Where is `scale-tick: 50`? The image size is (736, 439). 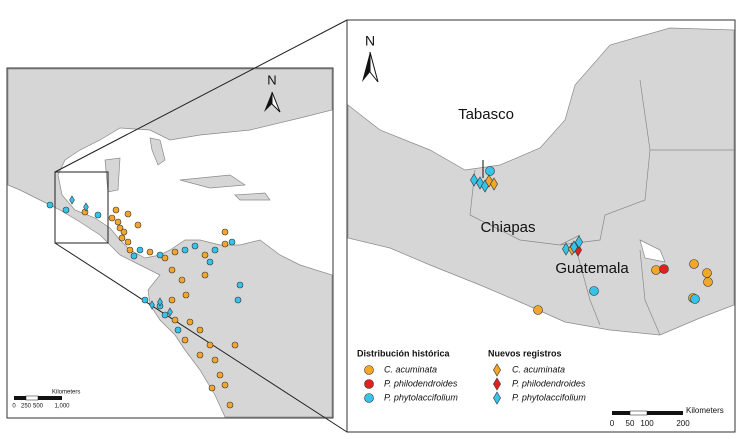 scale-tick: 50 is located at coordinates (630, 423).